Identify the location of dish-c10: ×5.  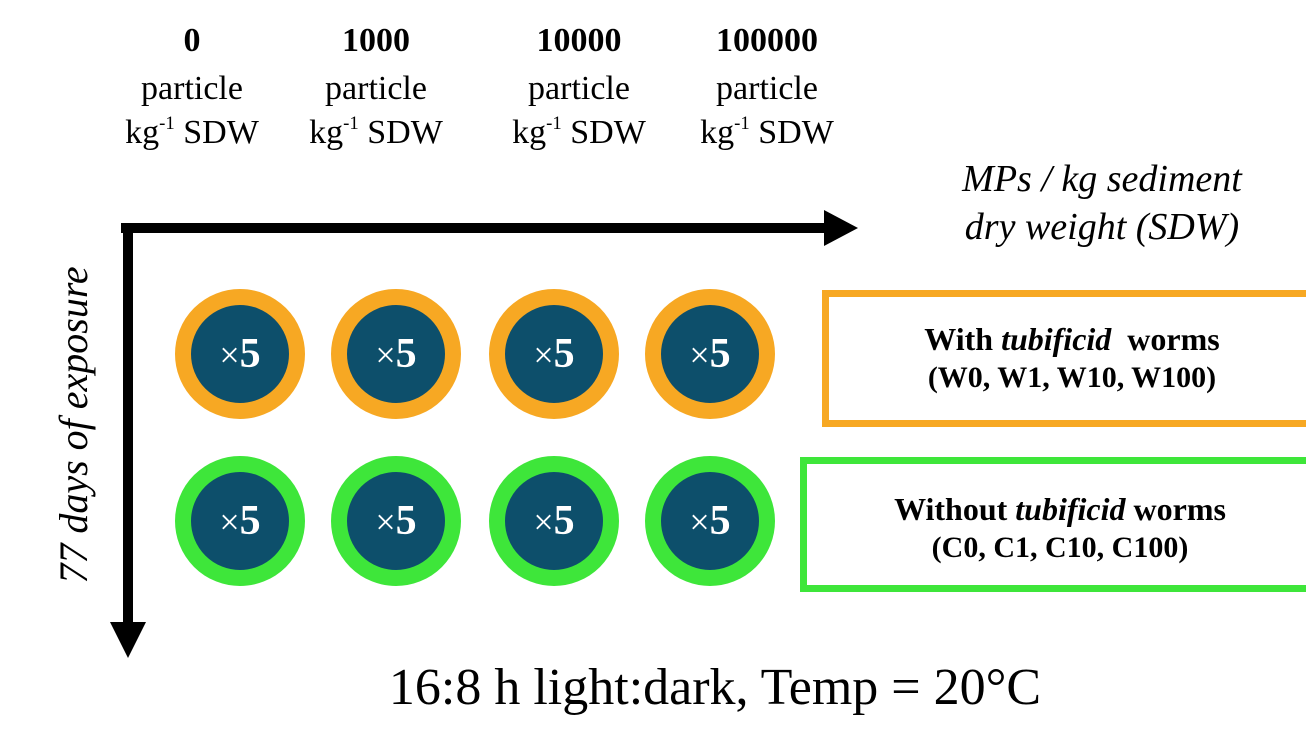
(554, 521).